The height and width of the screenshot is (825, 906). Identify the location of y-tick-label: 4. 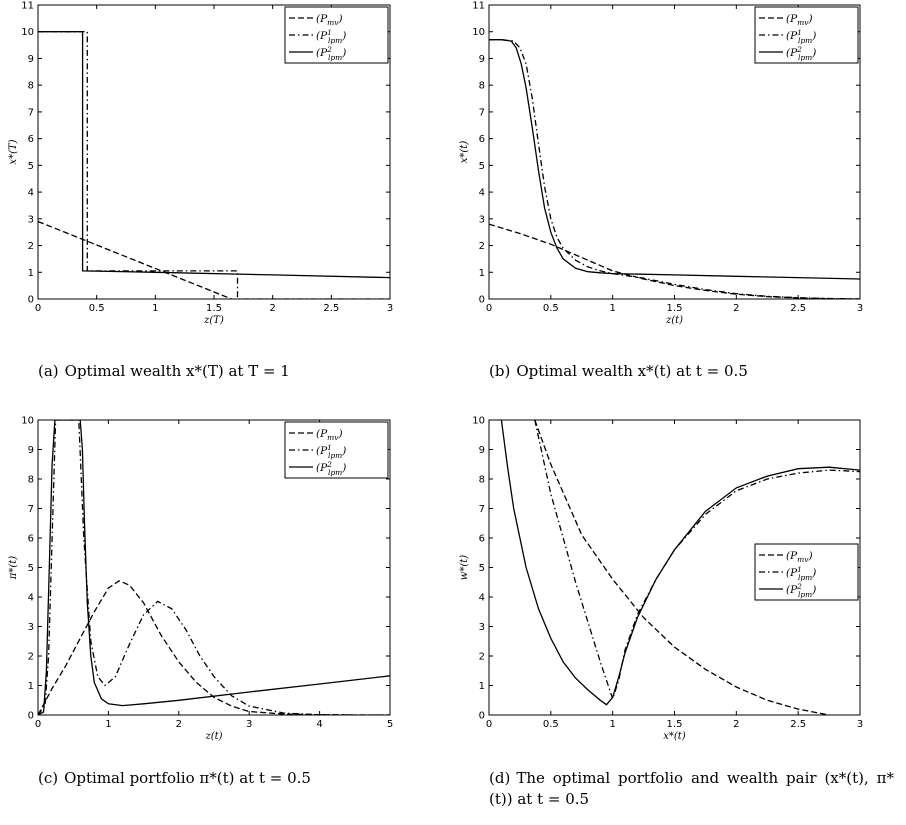
(482, 598).